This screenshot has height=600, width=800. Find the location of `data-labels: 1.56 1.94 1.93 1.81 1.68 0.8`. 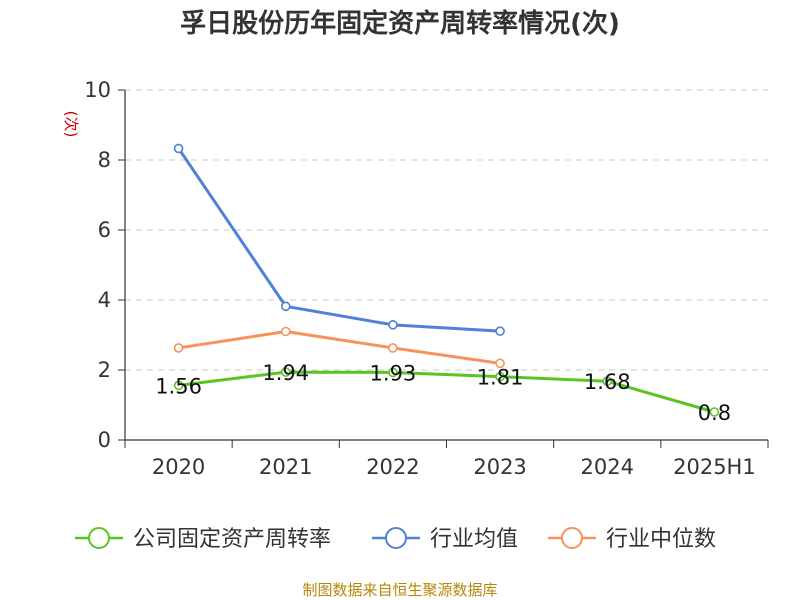

data-labels: 1.56 1.94 1.93 1.81 1.68 0.8 is located at coordinates (443, 393).